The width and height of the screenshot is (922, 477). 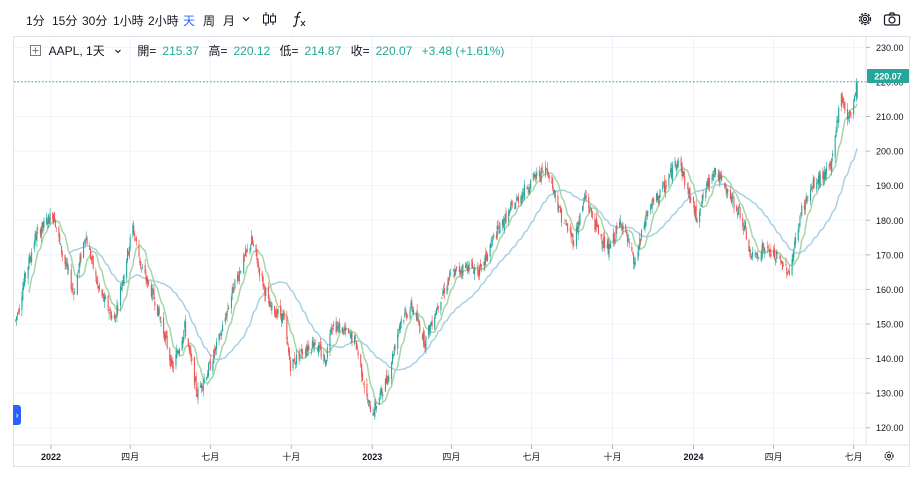 I want to click on expand-legend-icon, so click(x=35, y=50).